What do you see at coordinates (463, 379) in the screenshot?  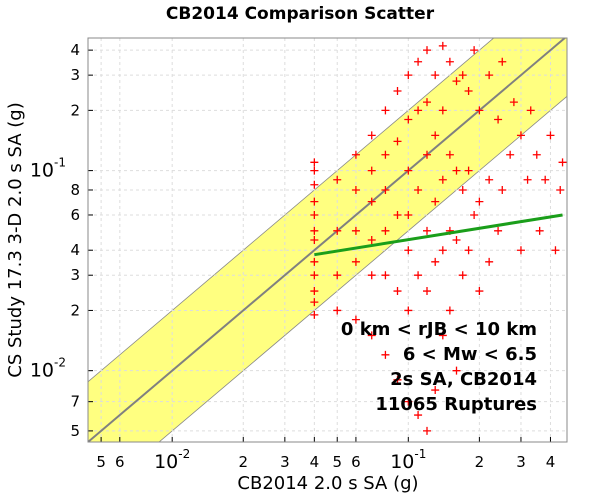 I see `annotation: 2s SA, CB2014` at bounding box center [463, 379].